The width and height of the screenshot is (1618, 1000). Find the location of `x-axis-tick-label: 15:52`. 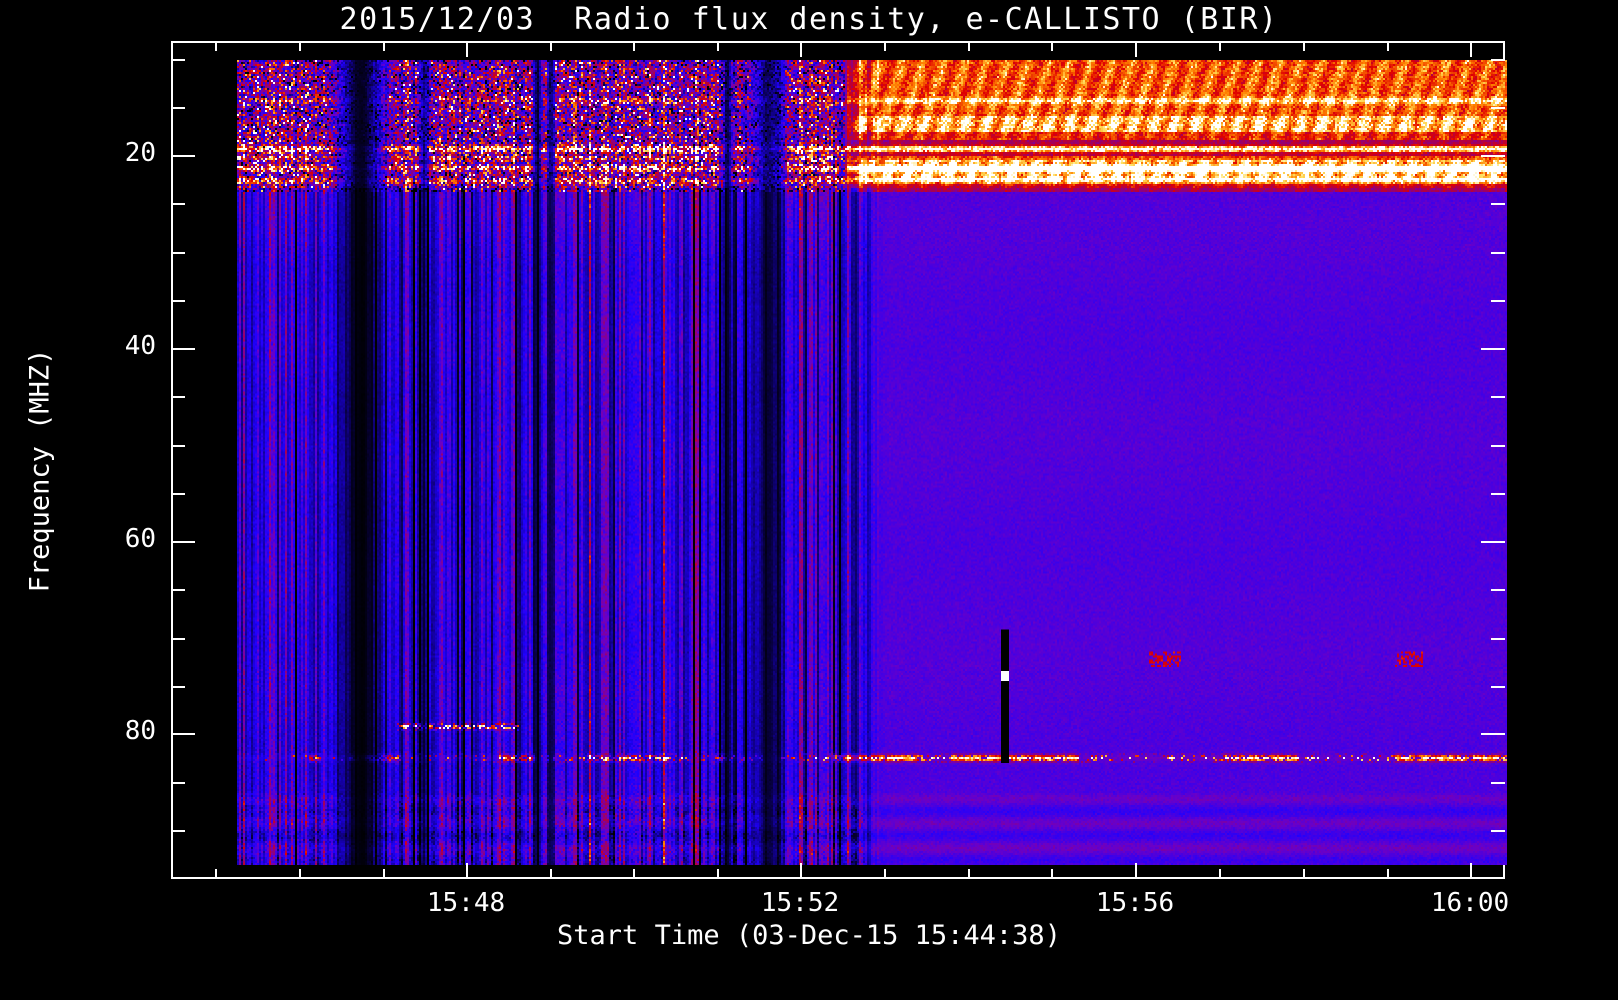

x-axis-tick-label: 15:52 is located at coordinates (800, 903).